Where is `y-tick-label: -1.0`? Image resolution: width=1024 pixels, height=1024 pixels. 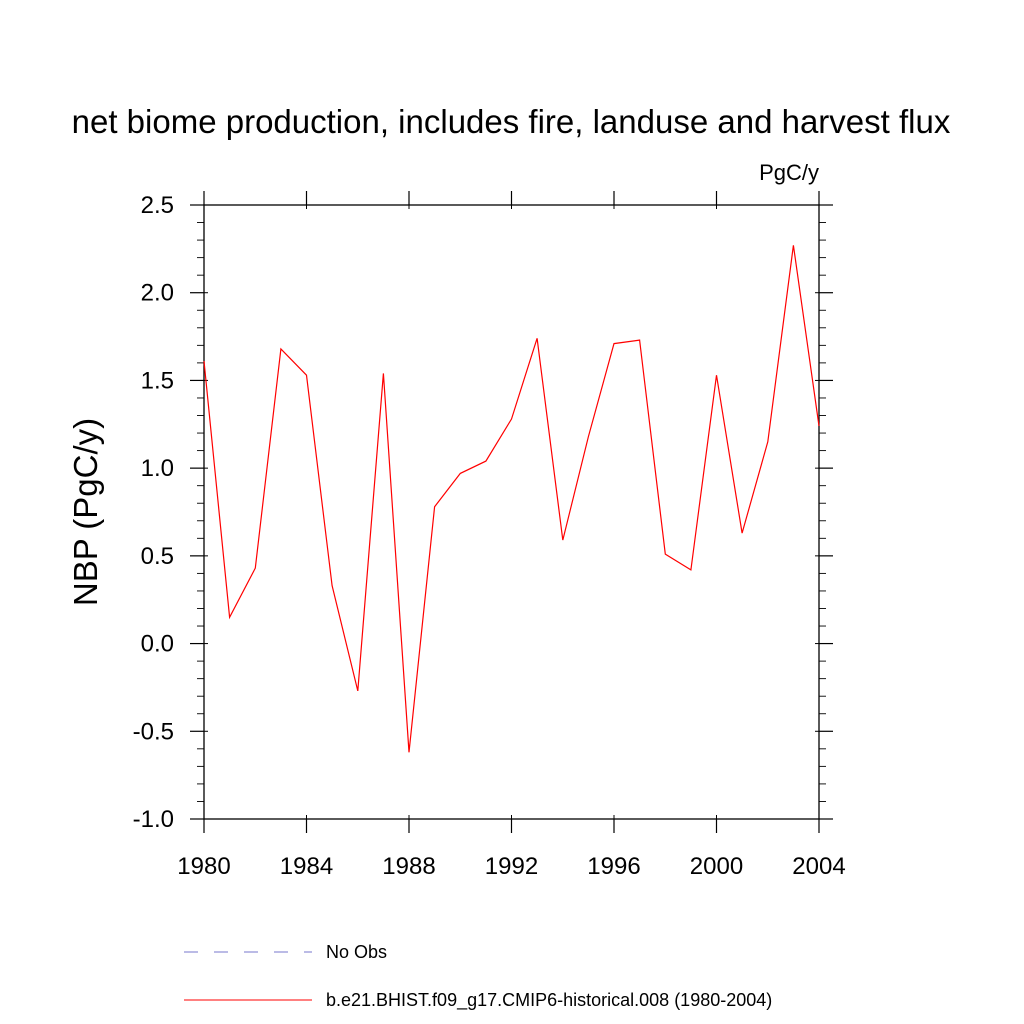
y-tick-label: -1.0 is located at coordinates (153, 819).